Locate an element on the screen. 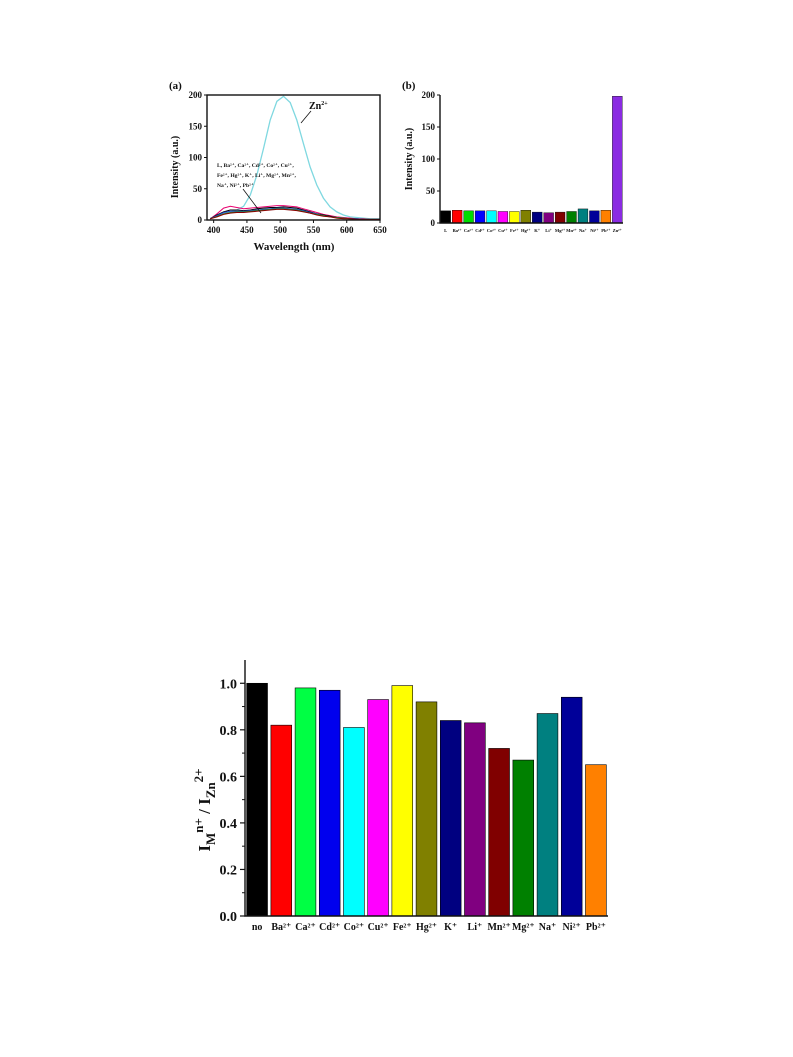 This screenshot has width=793, height=1057. x-tick-label: 450 is located at coordinates (247, 230).